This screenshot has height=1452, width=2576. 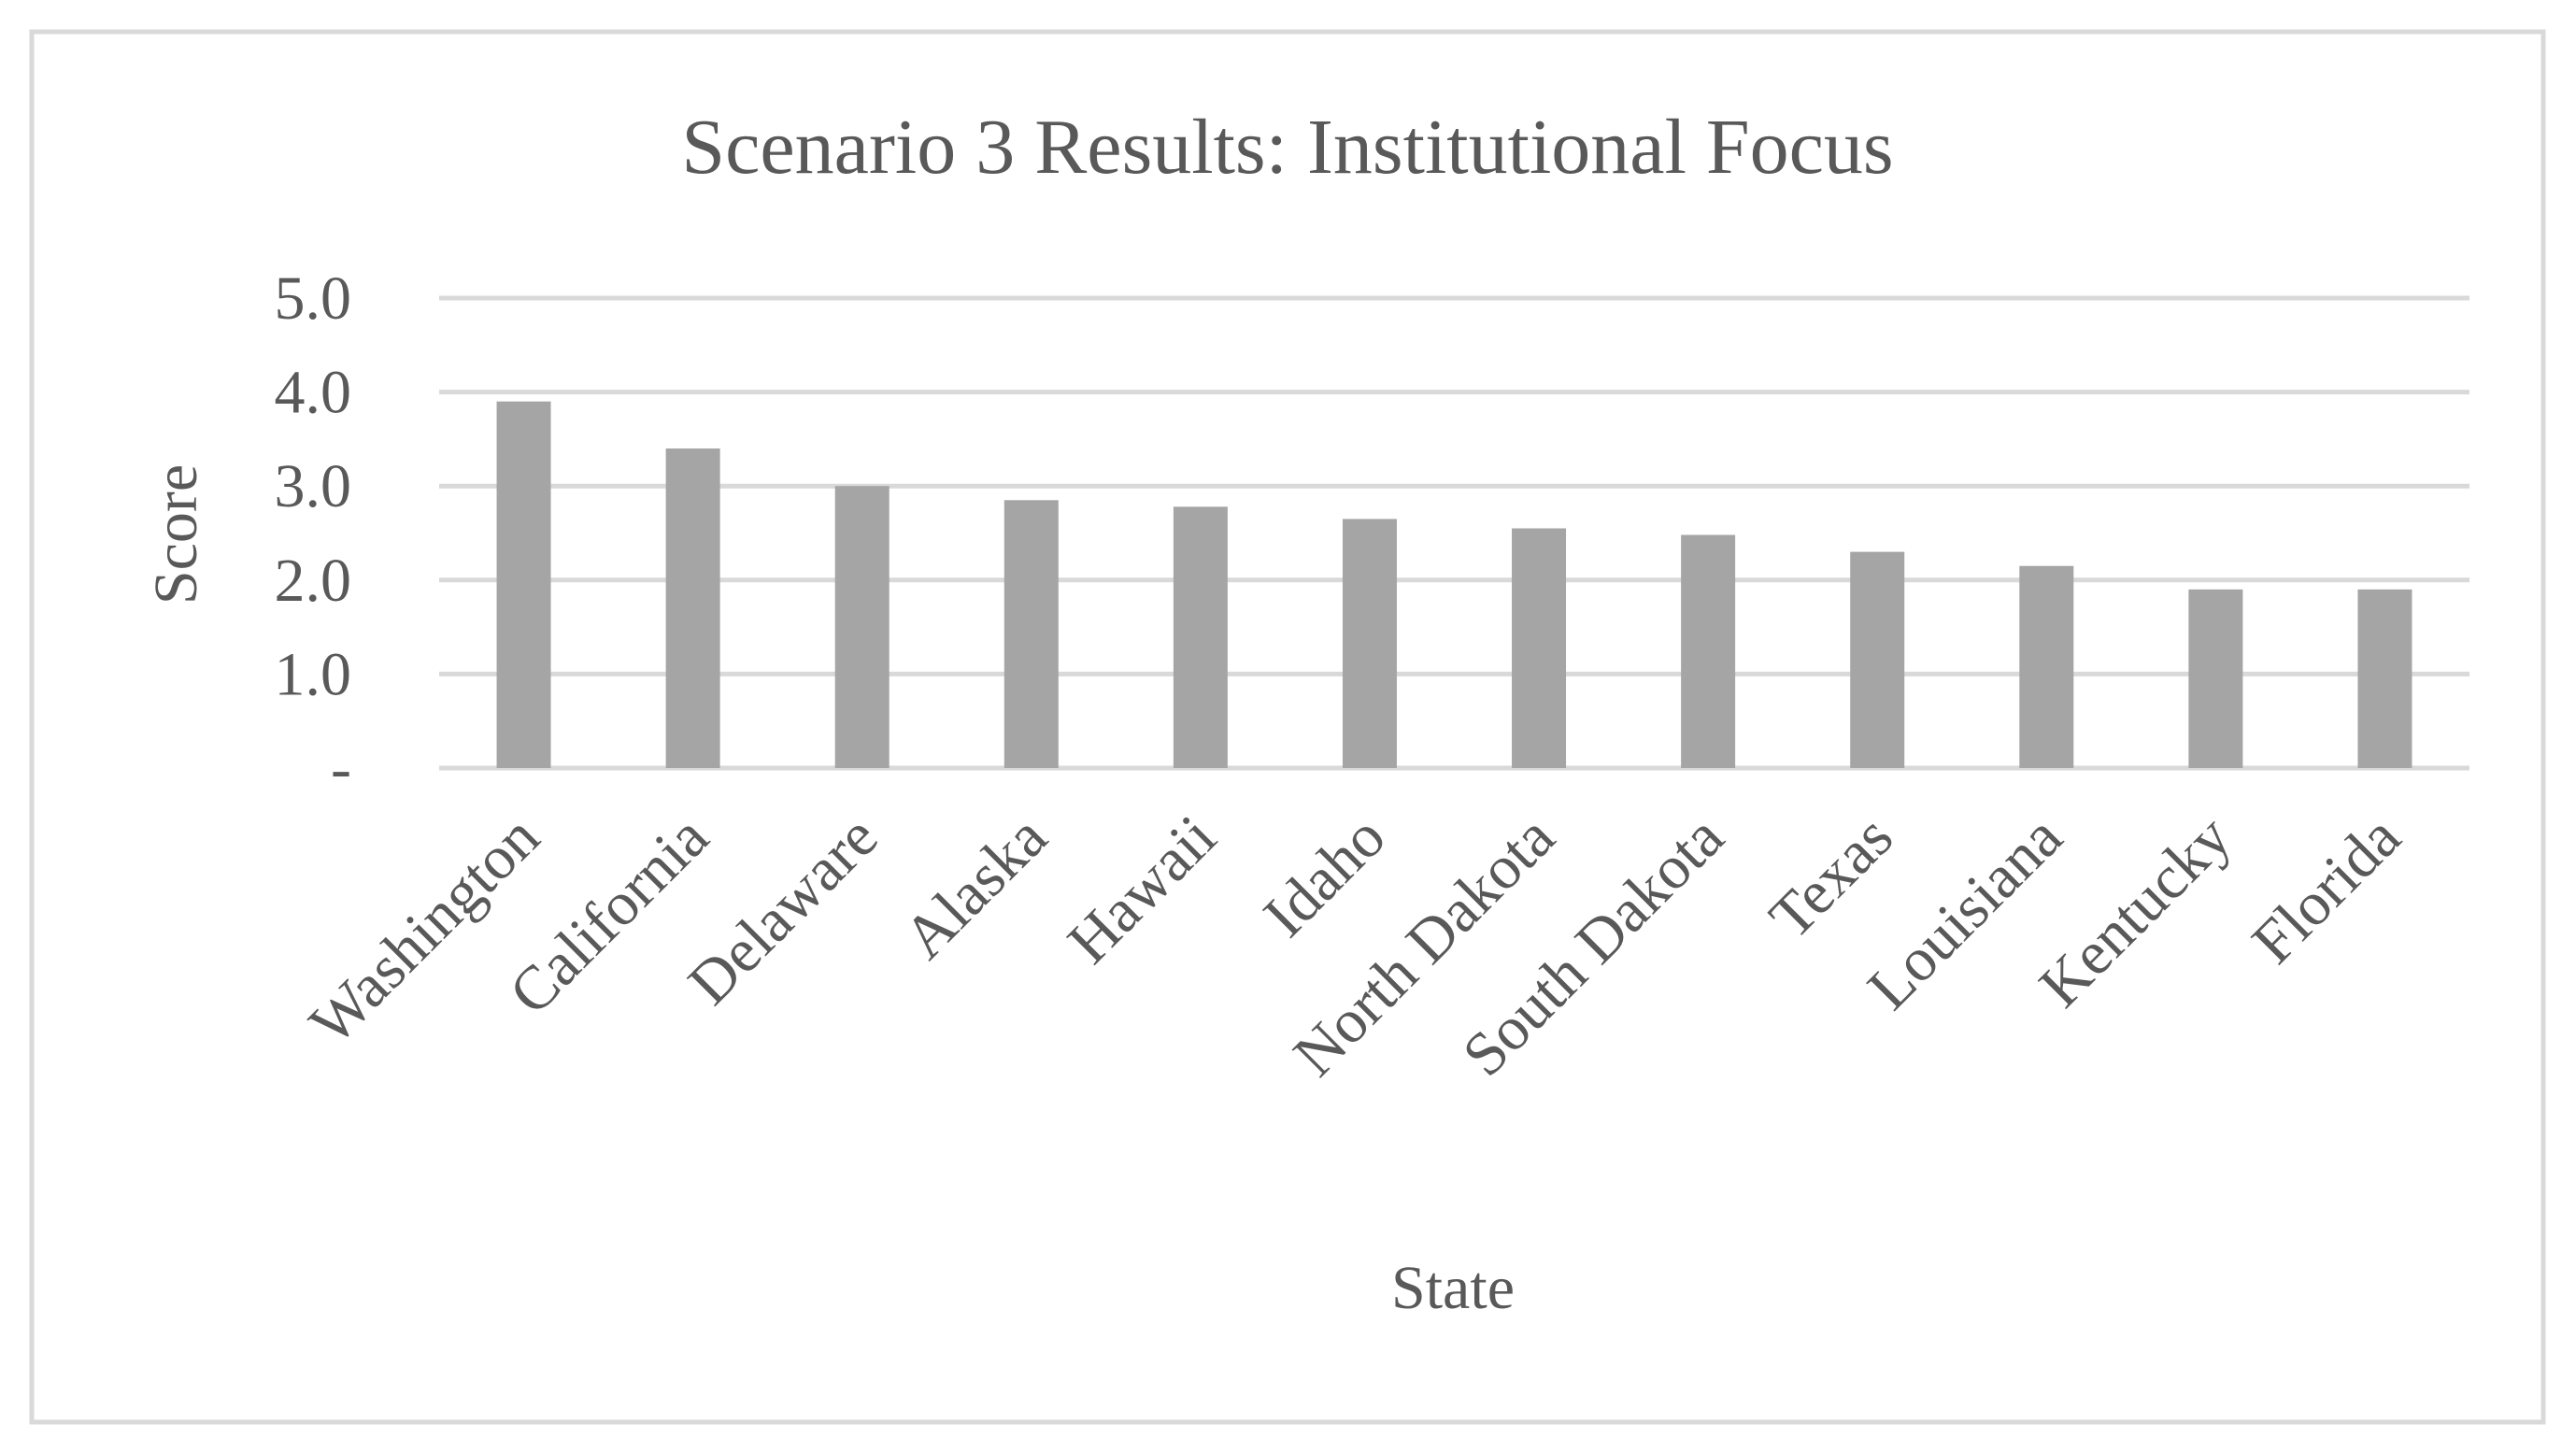 I want to click on bar-north-dakota, so click(x=1539, y=648).